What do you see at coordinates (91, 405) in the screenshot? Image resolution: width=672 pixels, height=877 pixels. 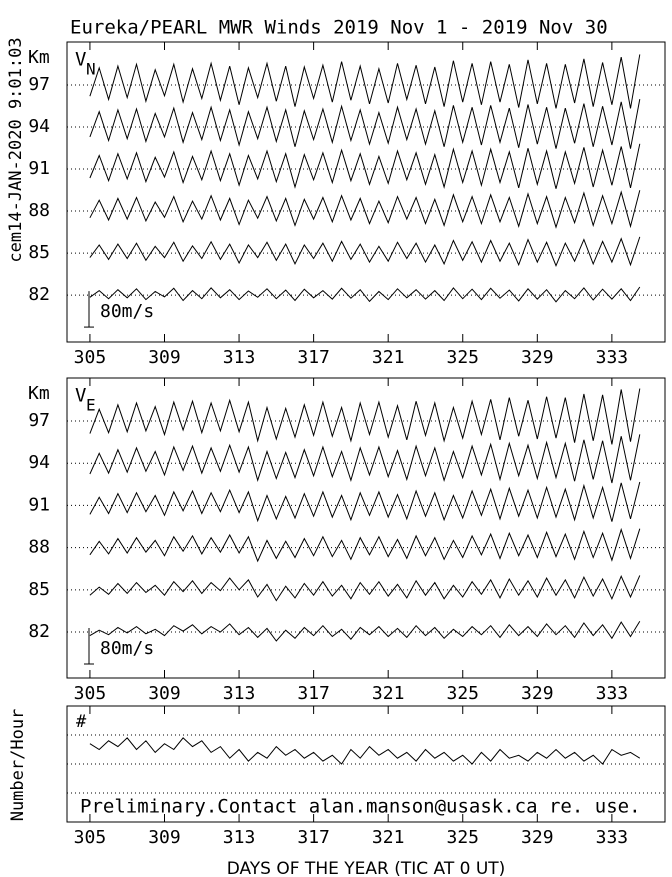 I see `panel-label-sub: E` at bounding box center [91, 405].